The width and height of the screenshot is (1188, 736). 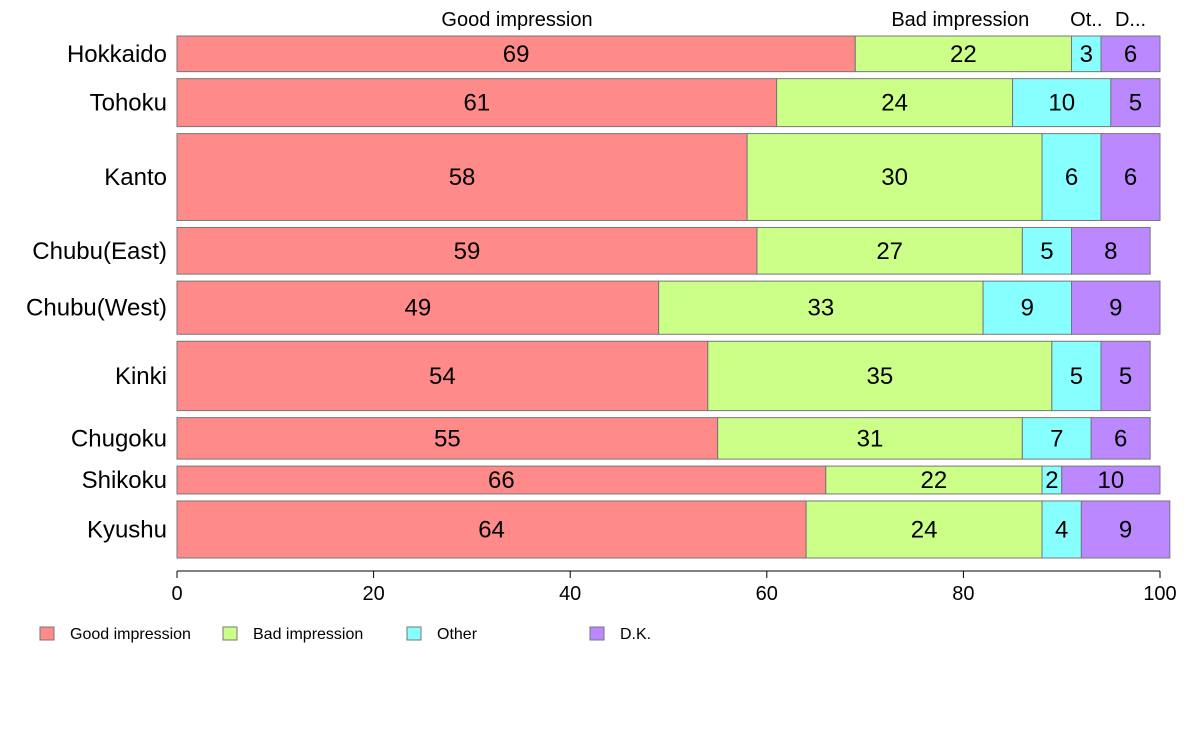 I want to click on legend-label: Bad impression, so click(x=308, y=634).